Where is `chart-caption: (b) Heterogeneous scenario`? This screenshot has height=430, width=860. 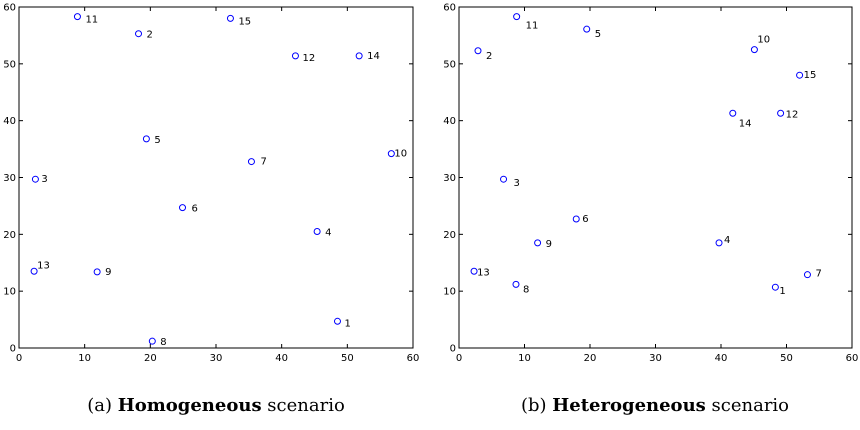 chart-caption: (b) Heterogeneous scenario is located at coordinates (655, 405).